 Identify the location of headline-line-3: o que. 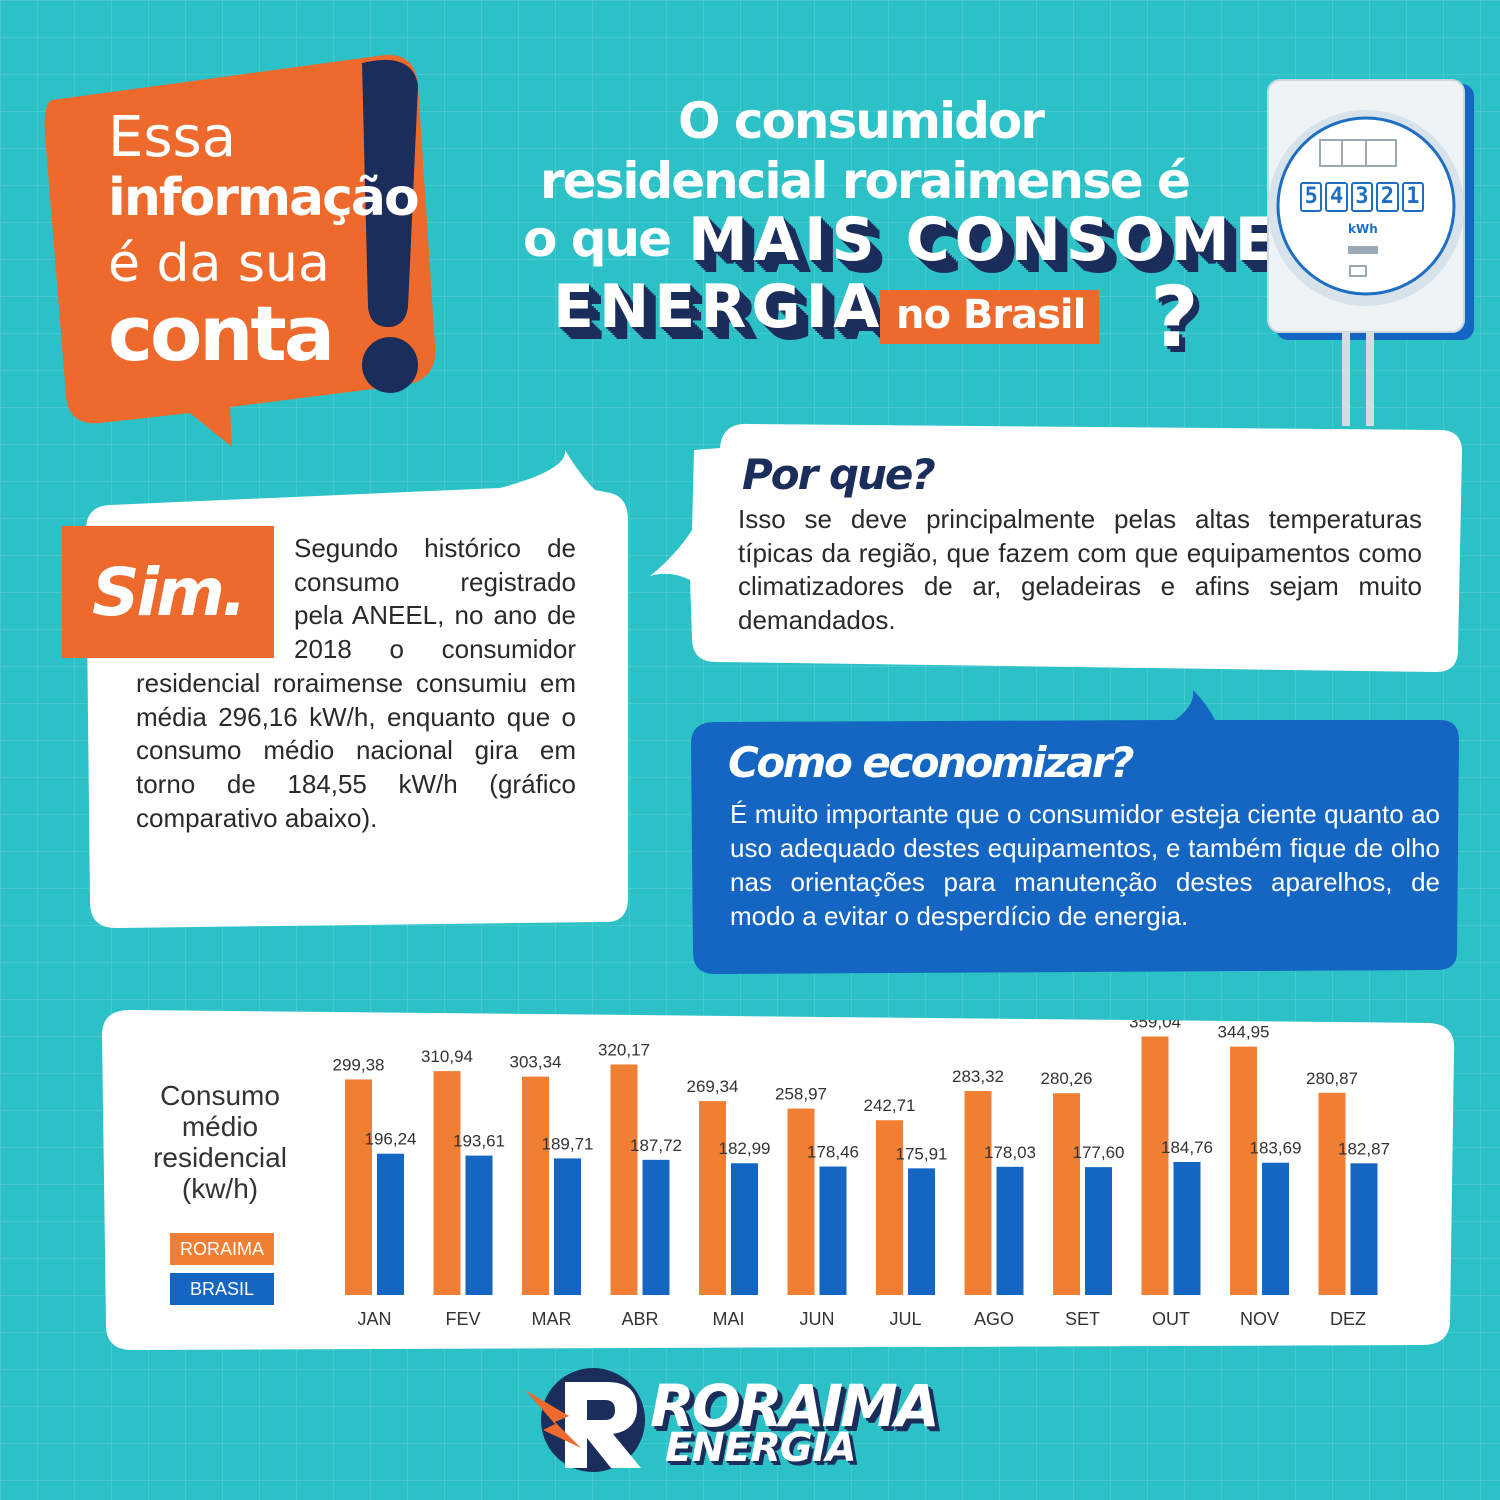
(597, 239).